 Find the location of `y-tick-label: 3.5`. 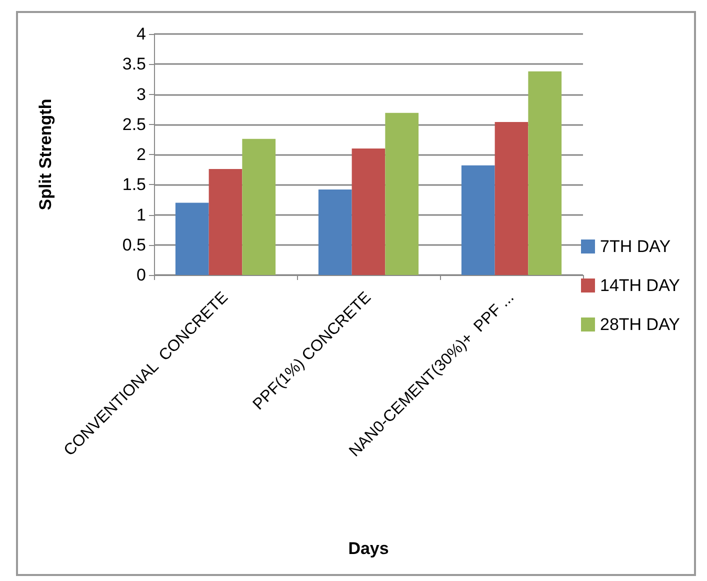

y-tick-label: 3.5 is located at coordinates (134, 64).